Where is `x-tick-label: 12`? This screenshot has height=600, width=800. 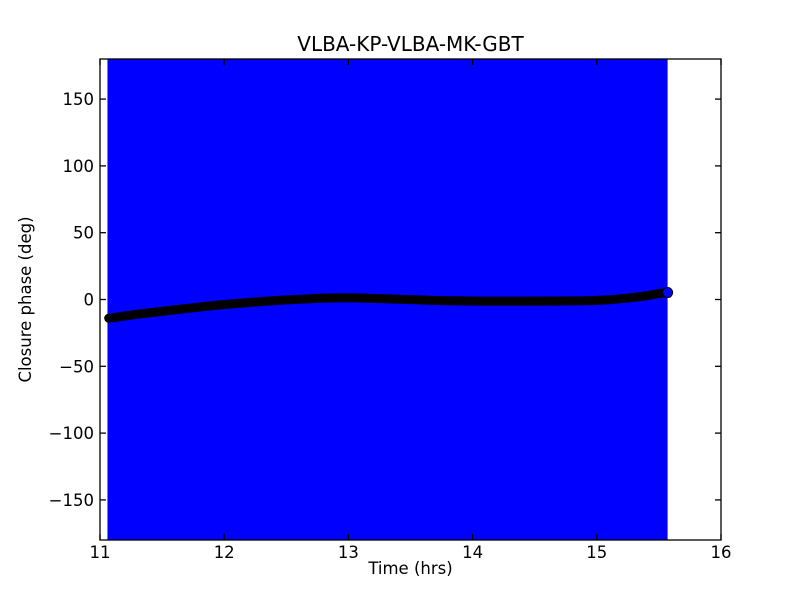
x-tick-label: 12 is located at coordinates (224, 552).